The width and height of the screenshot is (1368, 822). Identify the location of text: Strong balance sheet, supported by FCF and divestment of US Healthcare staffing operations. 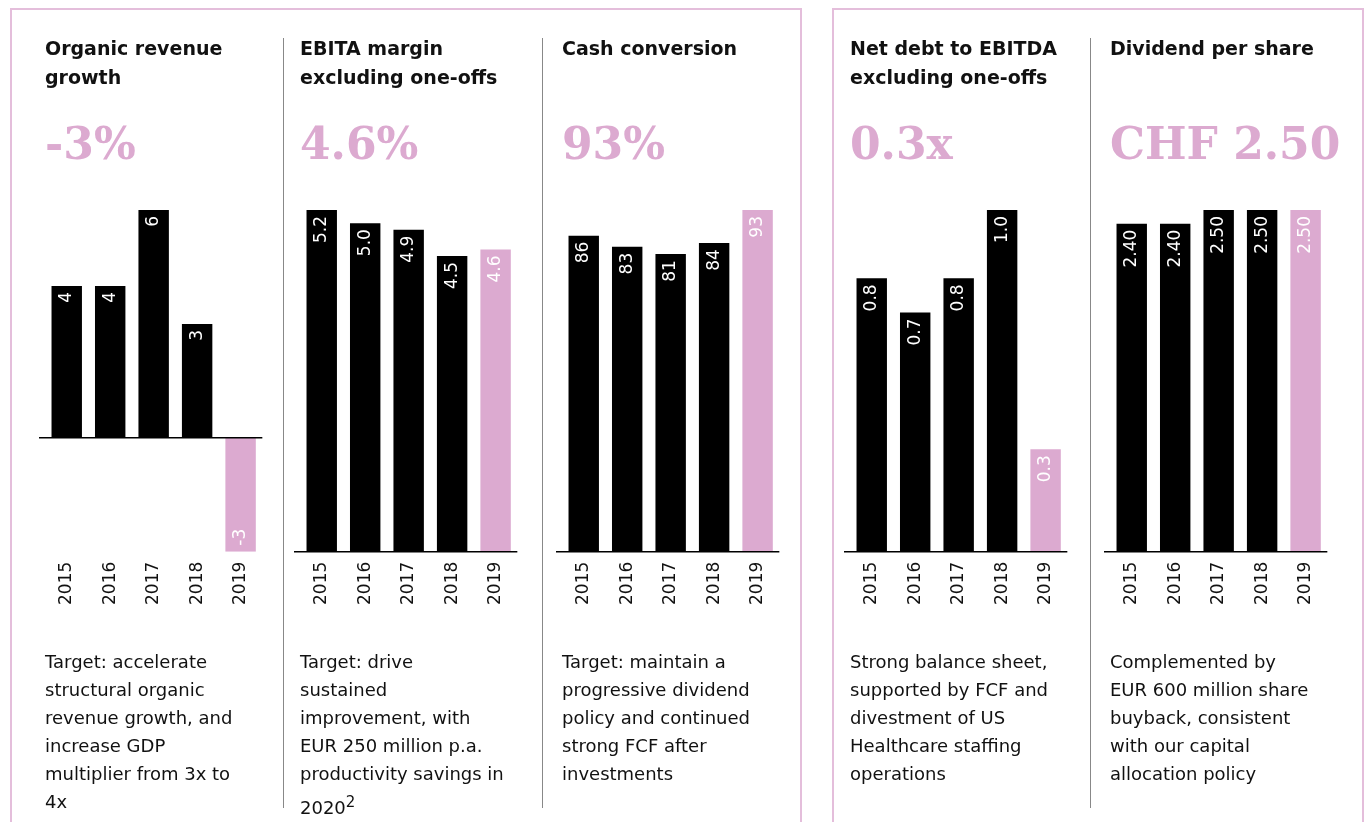
(949, 718).